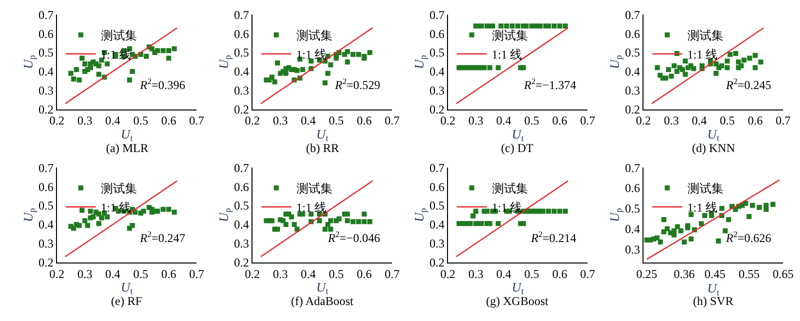 This screenshot has width=800, height=321. I want to click on text: (e) RF, so click(126, 301).